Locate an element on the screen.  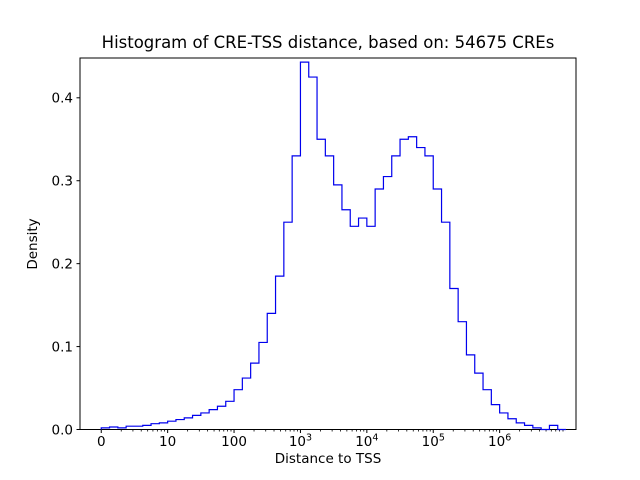
x-tick-label: 10³ is located at coordinates (300, 442).